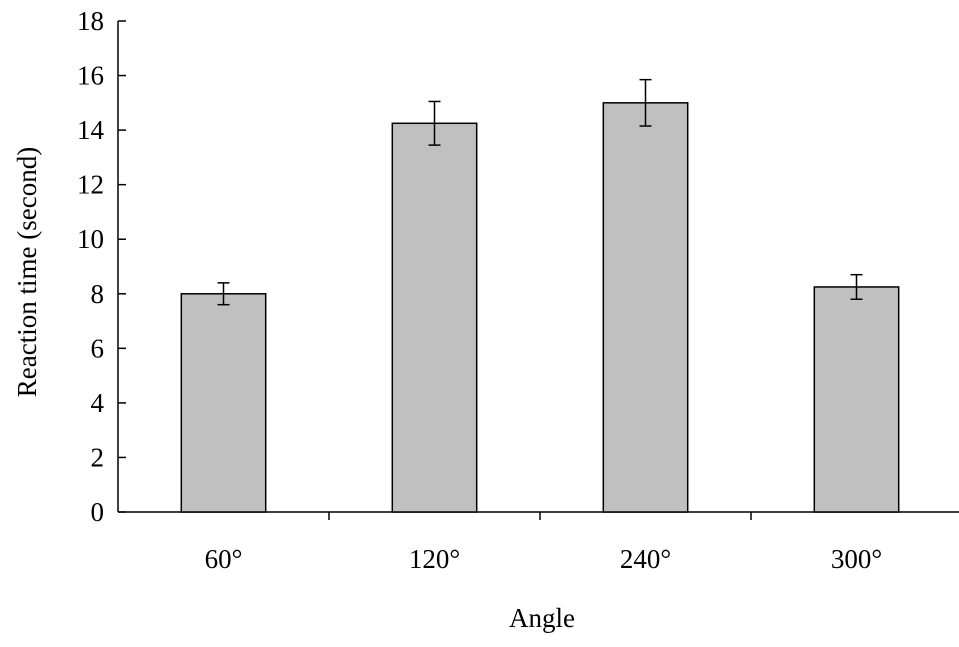 This screenshot has height=647, width=959. What do you see at coordinates (538, 542) in the screenshot?
I see `x-axis: 60° 120° 240° 300°` at bounding box center [538, 542].